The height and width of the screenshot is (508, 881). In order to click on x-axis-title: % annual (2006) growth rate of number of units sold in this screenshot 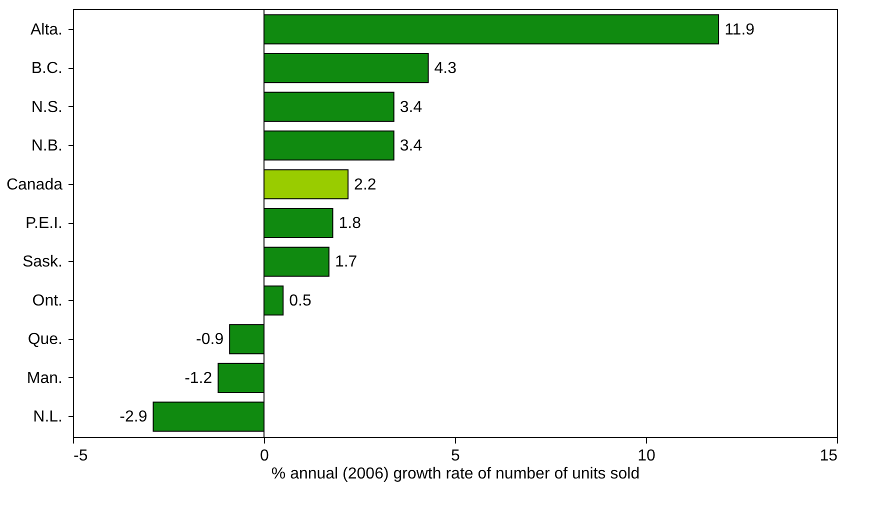, I will do `click(455, 474)`.